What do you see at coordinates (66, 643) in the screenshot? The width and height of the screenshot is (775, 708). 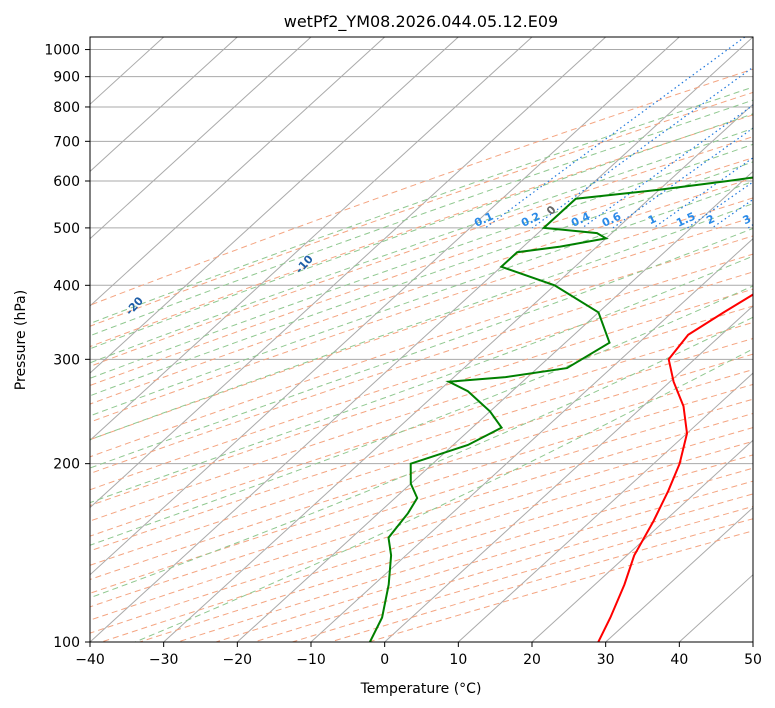 I see `y-tick-label: 100` at bounding box center [66, 643].